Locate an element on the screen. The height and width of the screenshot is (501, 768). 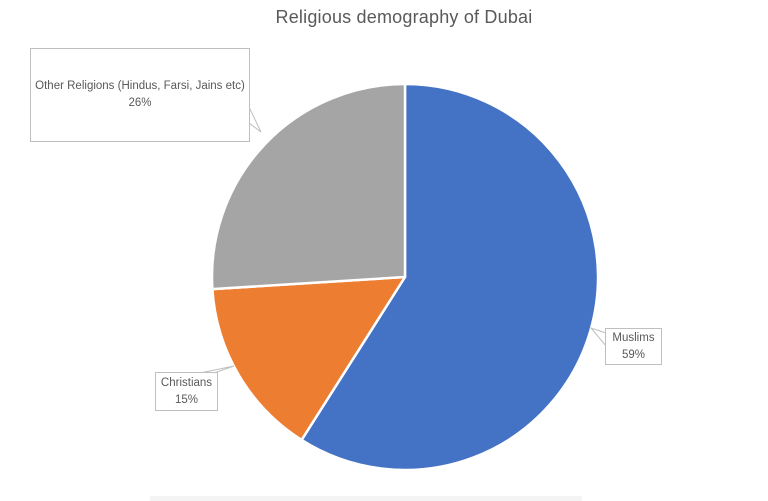
data-label-muslims: Muslims 59% is located at coordinates (633, 346).